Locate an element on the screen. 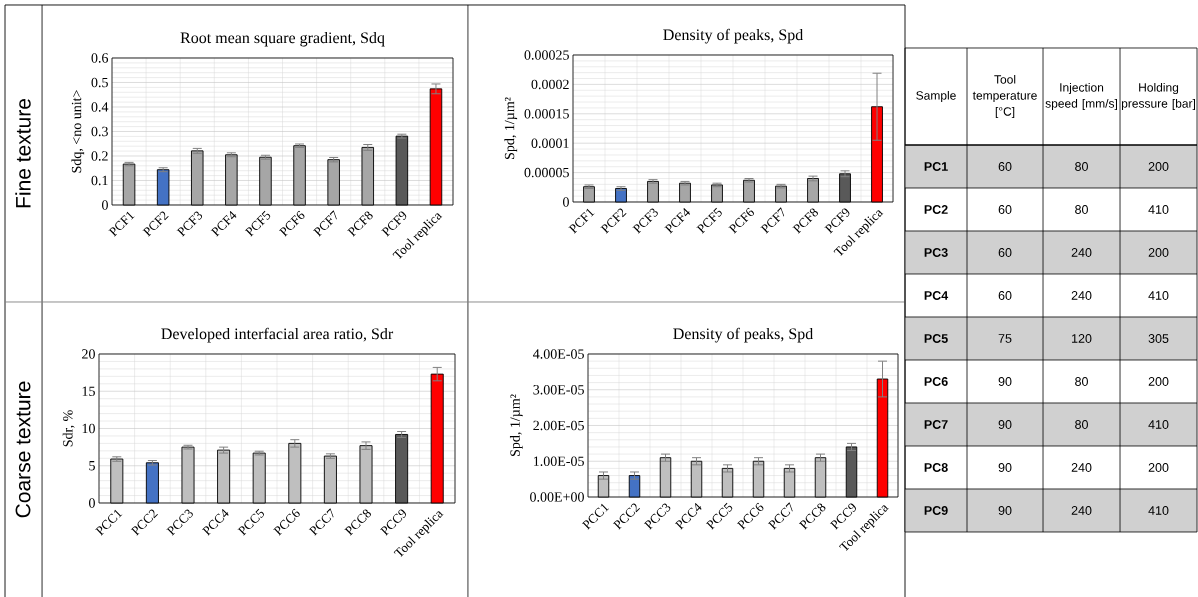  text: PC6 is located at coordinates (936, 381).